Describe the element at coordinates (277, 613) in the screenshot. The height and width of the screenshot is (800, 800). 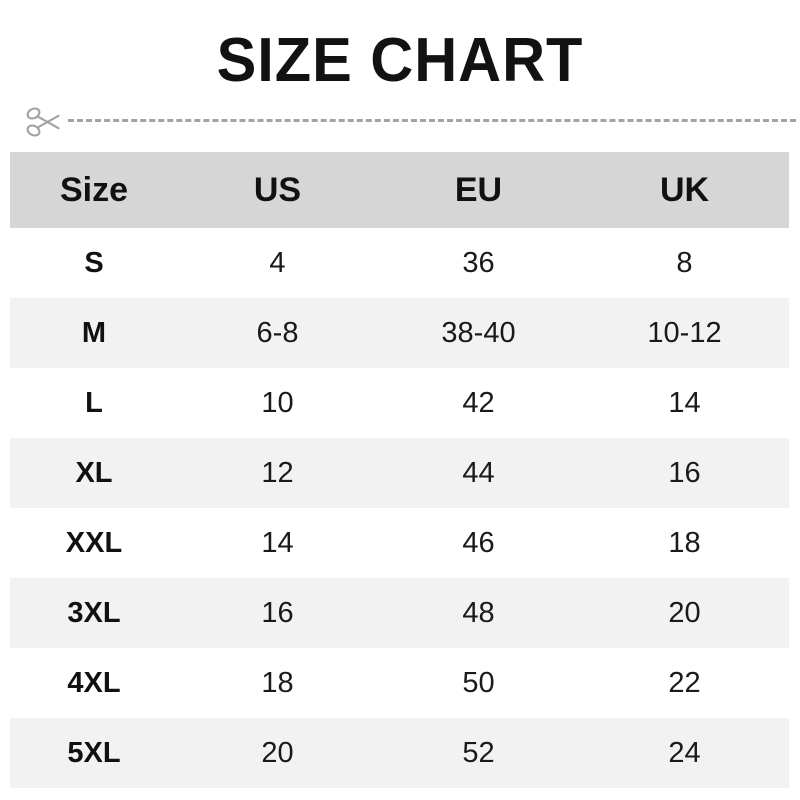
I see `cell-us: 16` at that location.